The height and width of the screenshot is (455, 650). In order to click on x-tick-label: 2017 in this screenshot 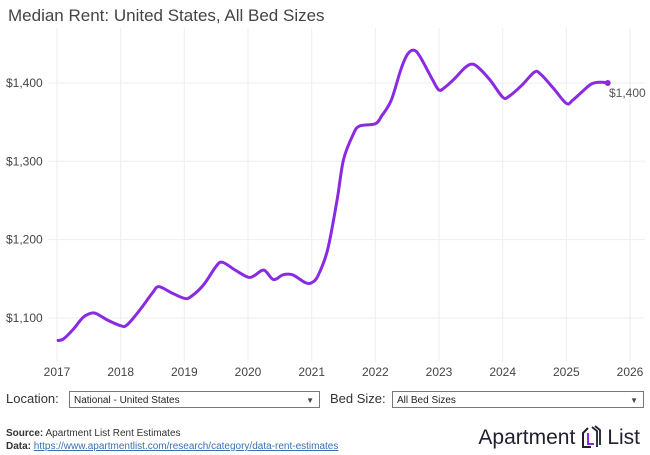, I will do `click(57, 372)`.